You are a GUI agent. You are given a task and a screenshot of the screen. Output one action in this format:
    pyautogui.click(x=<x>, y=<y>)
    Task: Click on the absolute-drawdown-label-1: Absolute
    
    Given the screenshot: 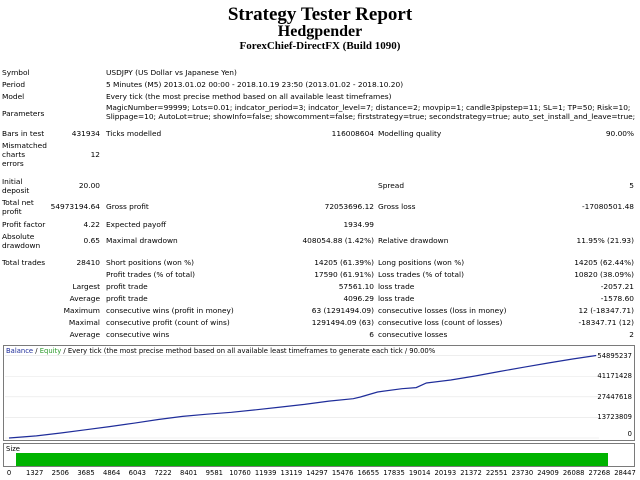 What is the action you would take?
    pyautogui.click(x=18, y=236)
    